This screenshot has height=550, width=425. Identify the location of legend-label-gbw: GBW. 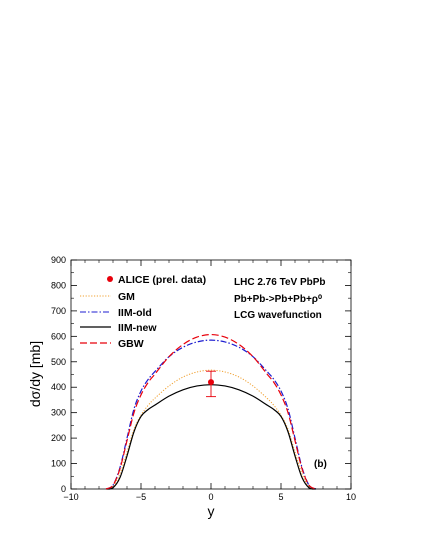
(131, 344).